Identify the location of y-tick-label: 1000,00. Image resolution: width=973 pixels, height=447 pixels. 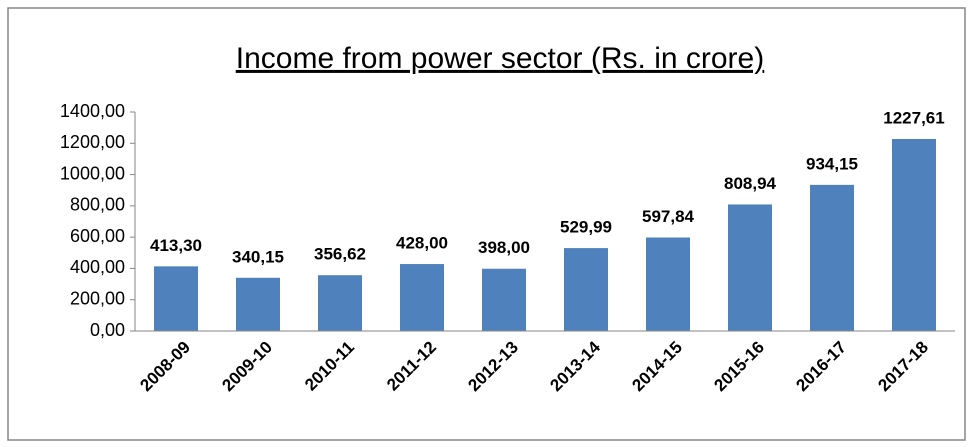
(92, 173).